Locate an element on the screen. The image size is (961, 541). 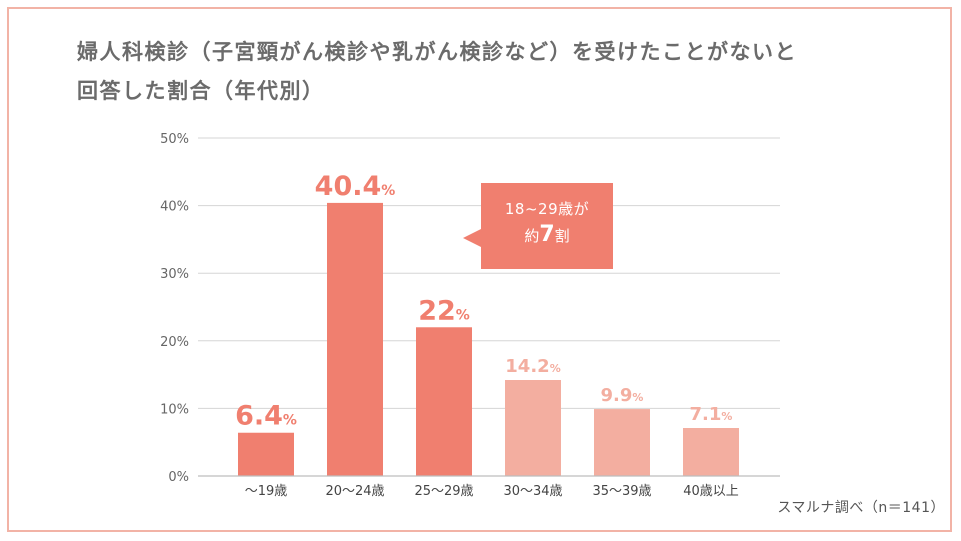
y-tick-label: 30% is located at coordinates (174, 274).